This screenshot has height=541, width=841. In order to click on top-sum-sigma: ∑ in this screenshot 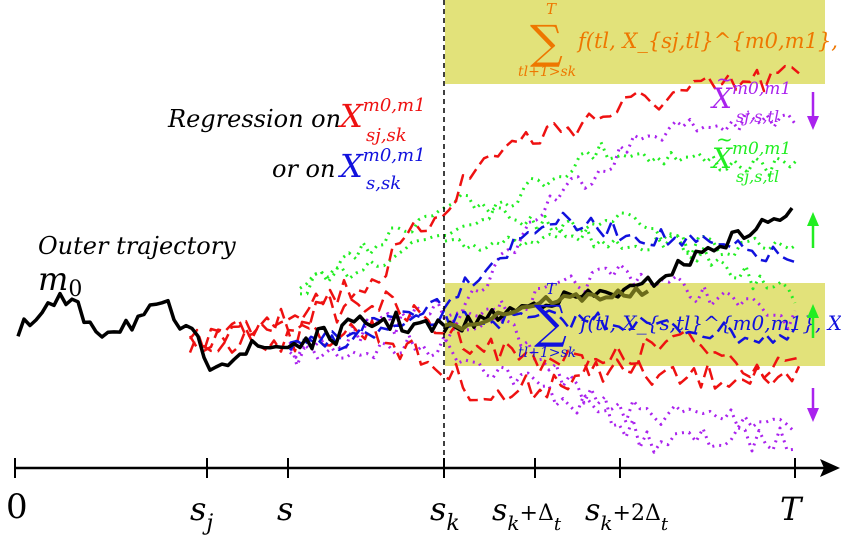, I will do `click(546, 42)`.